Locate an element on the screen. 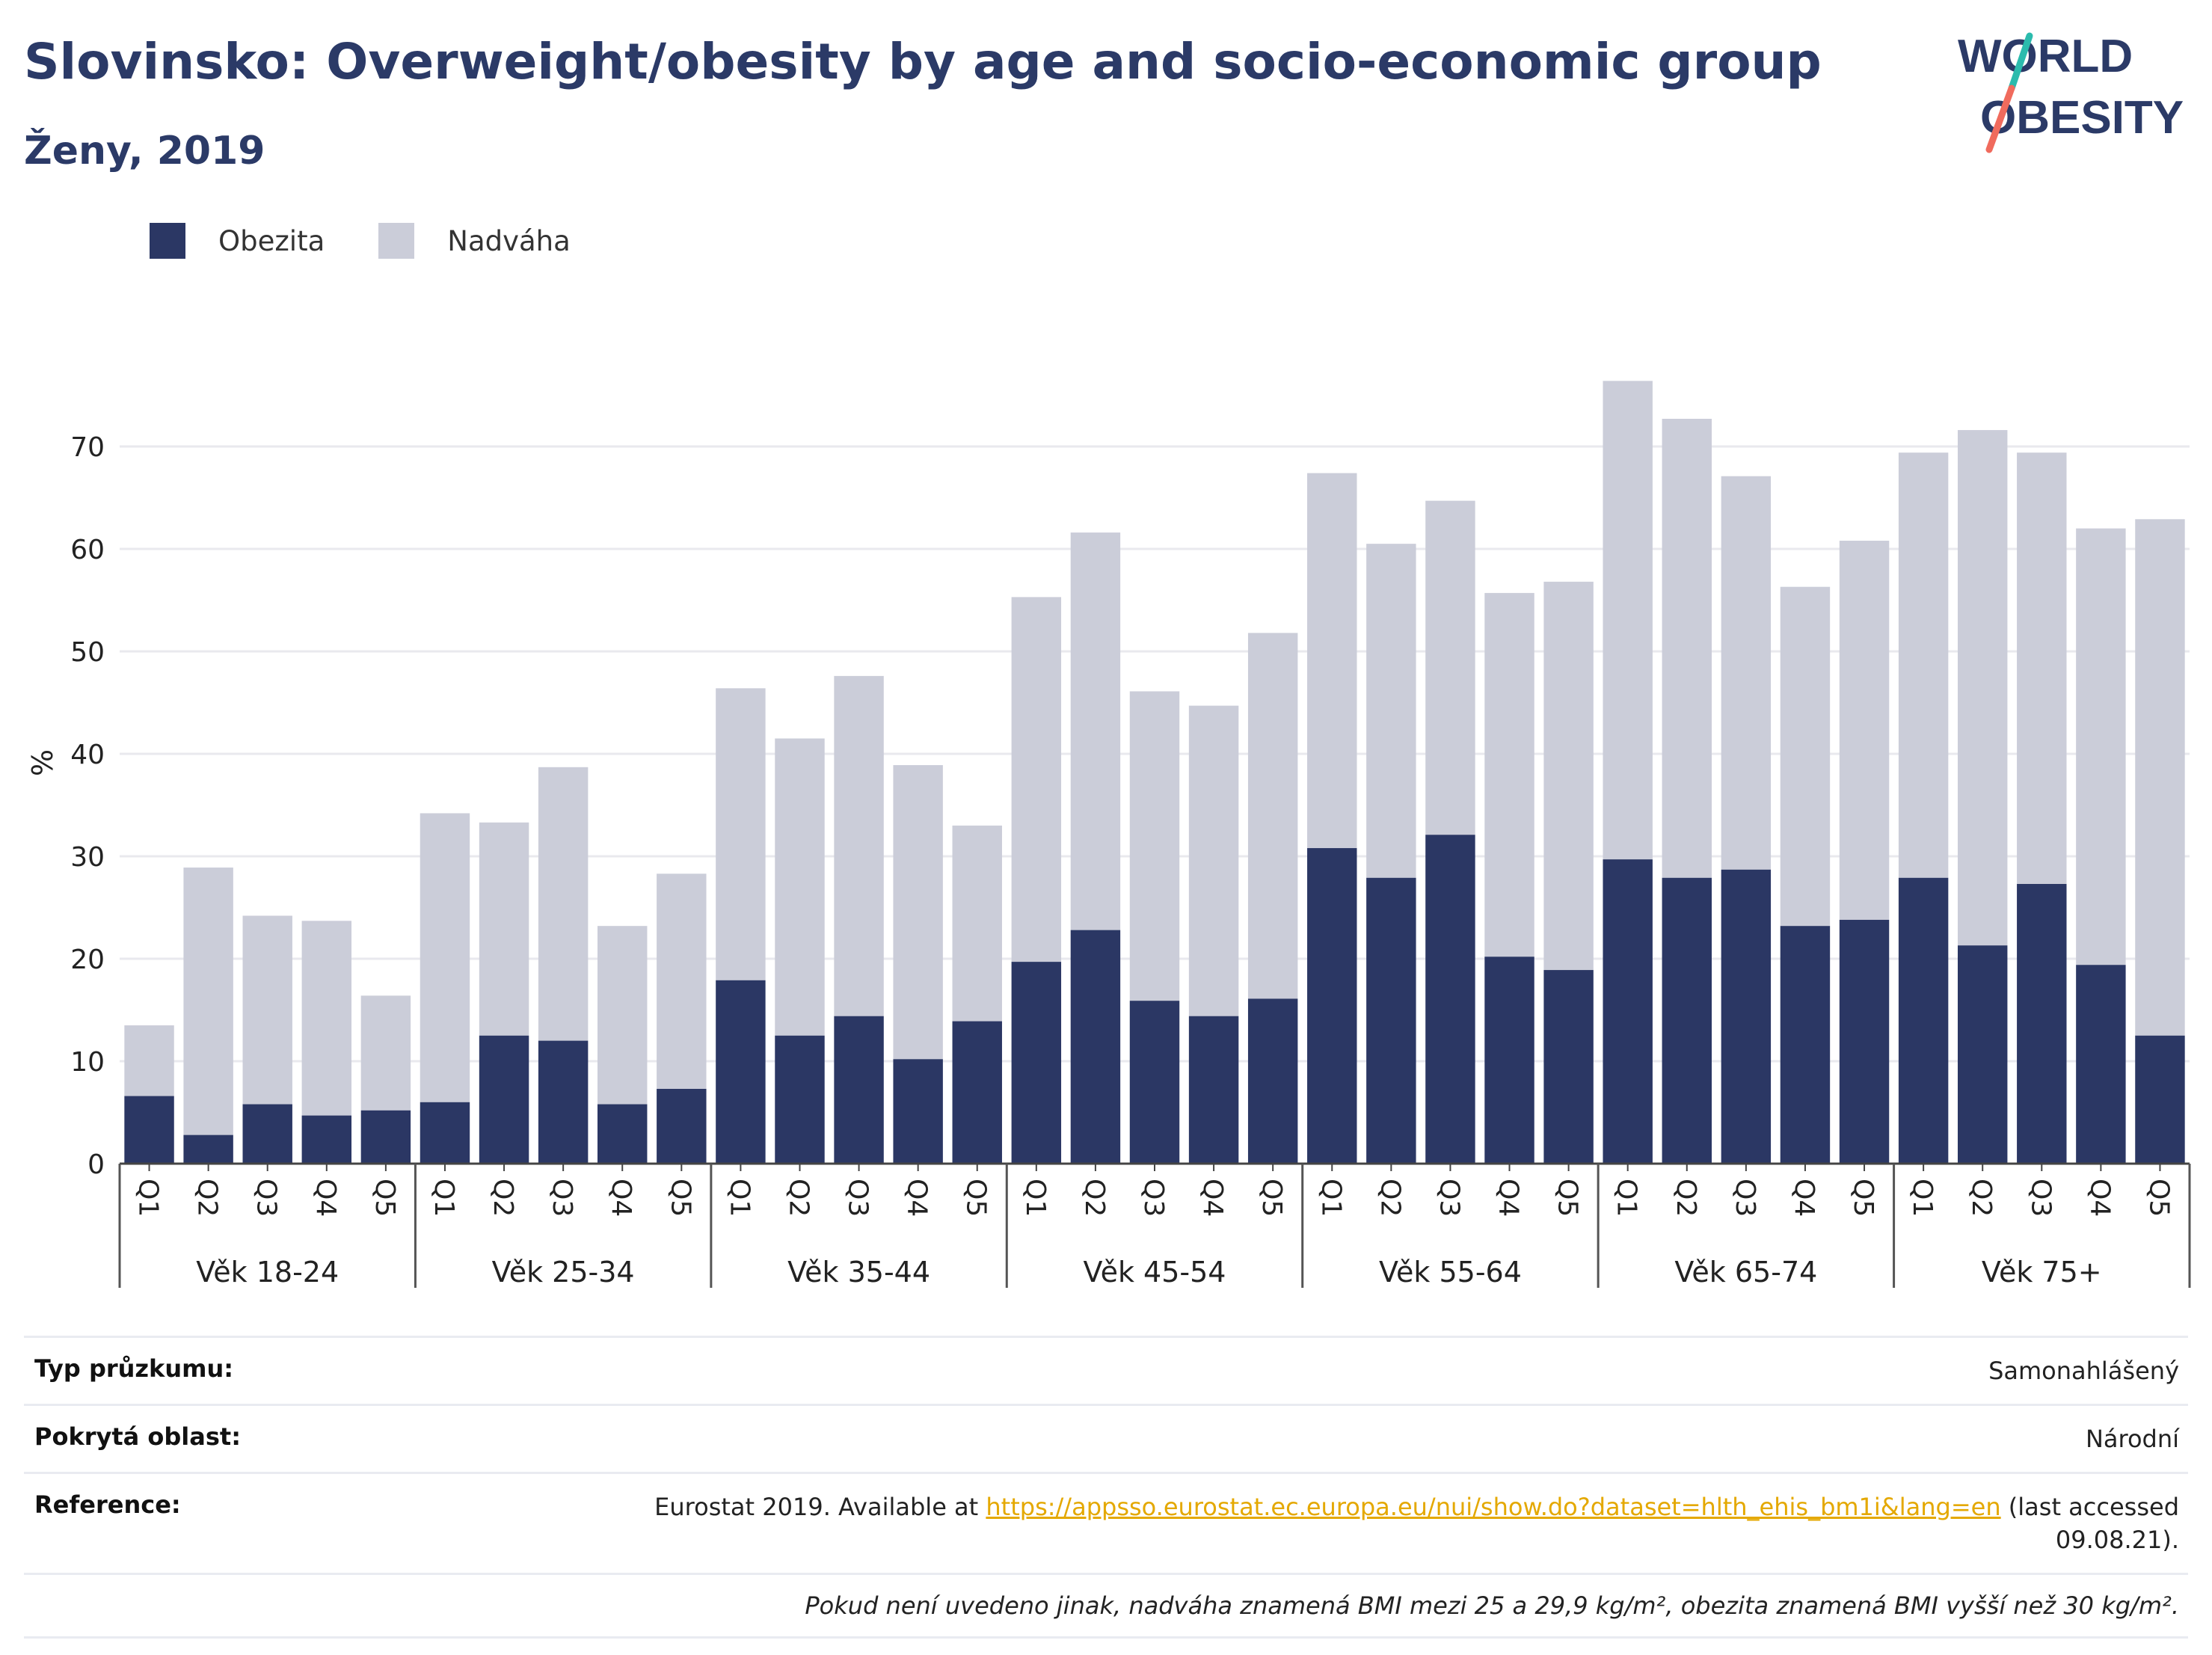 Image resolution: width=2212 pixels, height=1655 pixels. reference-date: 09.08.21). is located at coordinates (2117, 1540).